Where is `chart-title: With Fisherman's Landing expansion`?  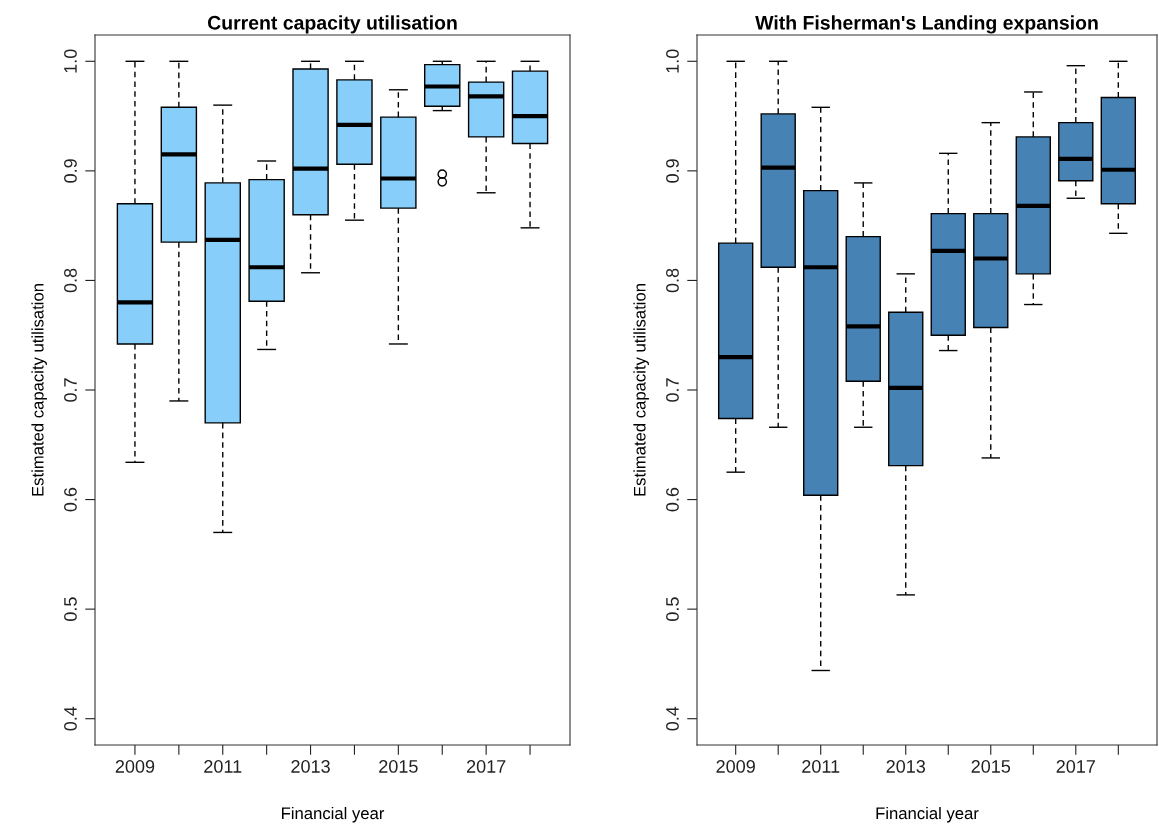
chart-title: With Fisherman's Landing expansion is located at coordinates (926, 24).